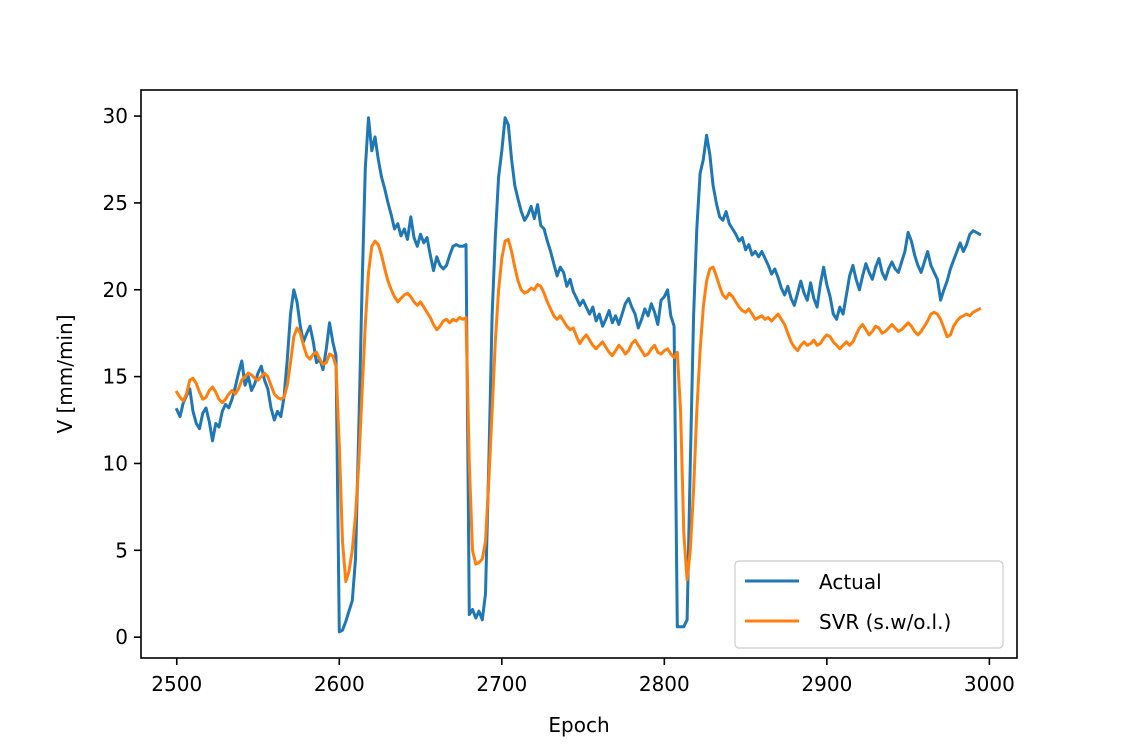 This screenshot has width=1129, height=753. Describe the element at coordinates (850, 582) in the screenshot. I see `legend-label-actual: Actual` at that location.